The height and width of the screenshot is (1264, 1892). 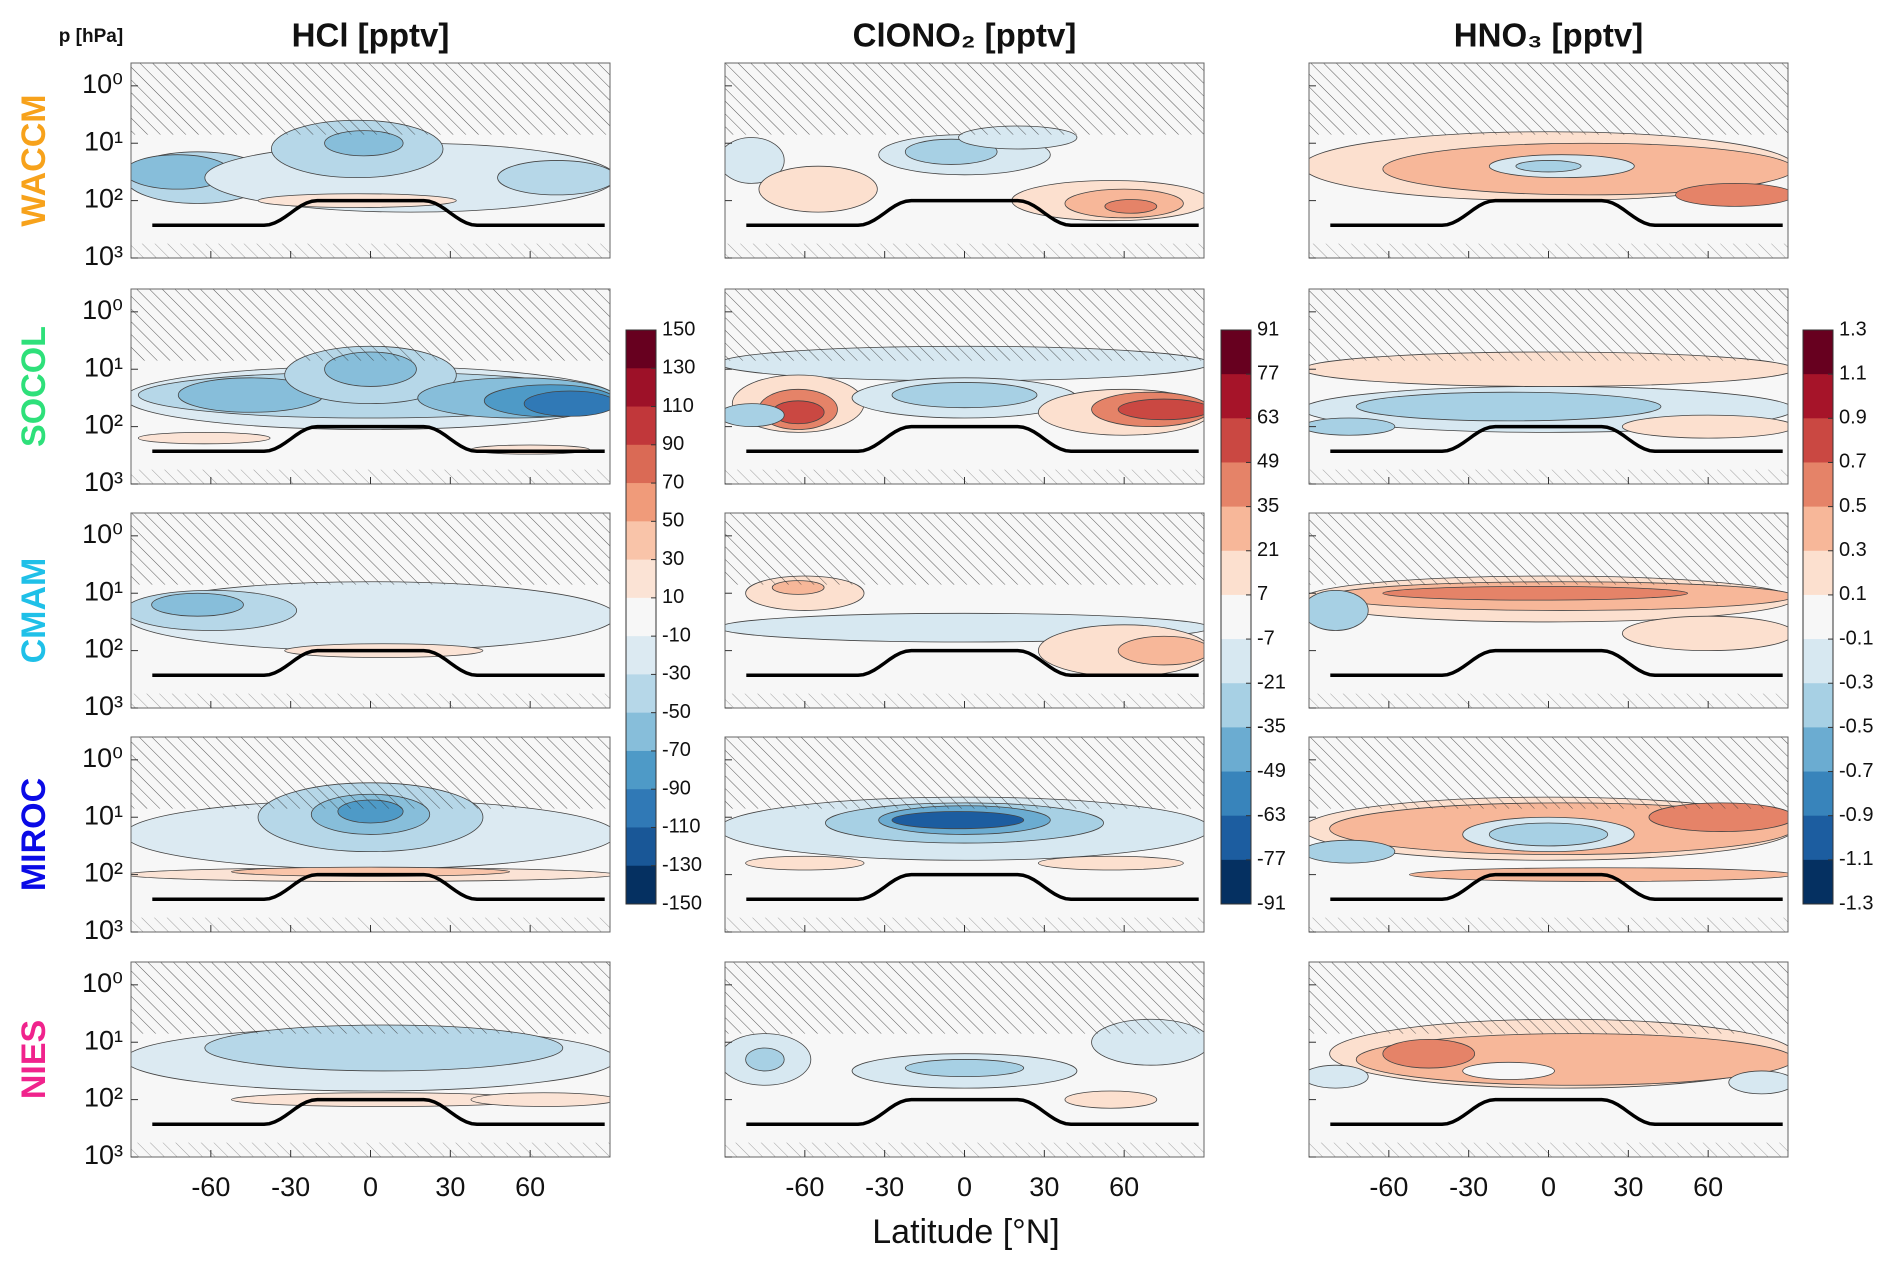 I want to click on x-tick-label: 60, so click(x=530, y=1187).